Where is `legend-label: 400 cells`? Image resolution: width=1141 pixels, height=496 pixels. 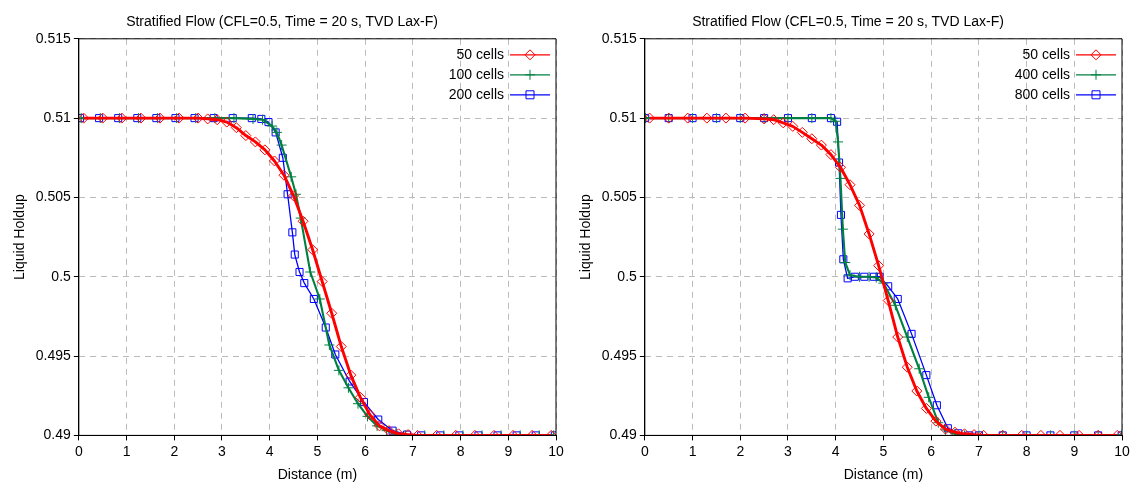 legend-label: 400 cells is located at coordinates (1042, 73).